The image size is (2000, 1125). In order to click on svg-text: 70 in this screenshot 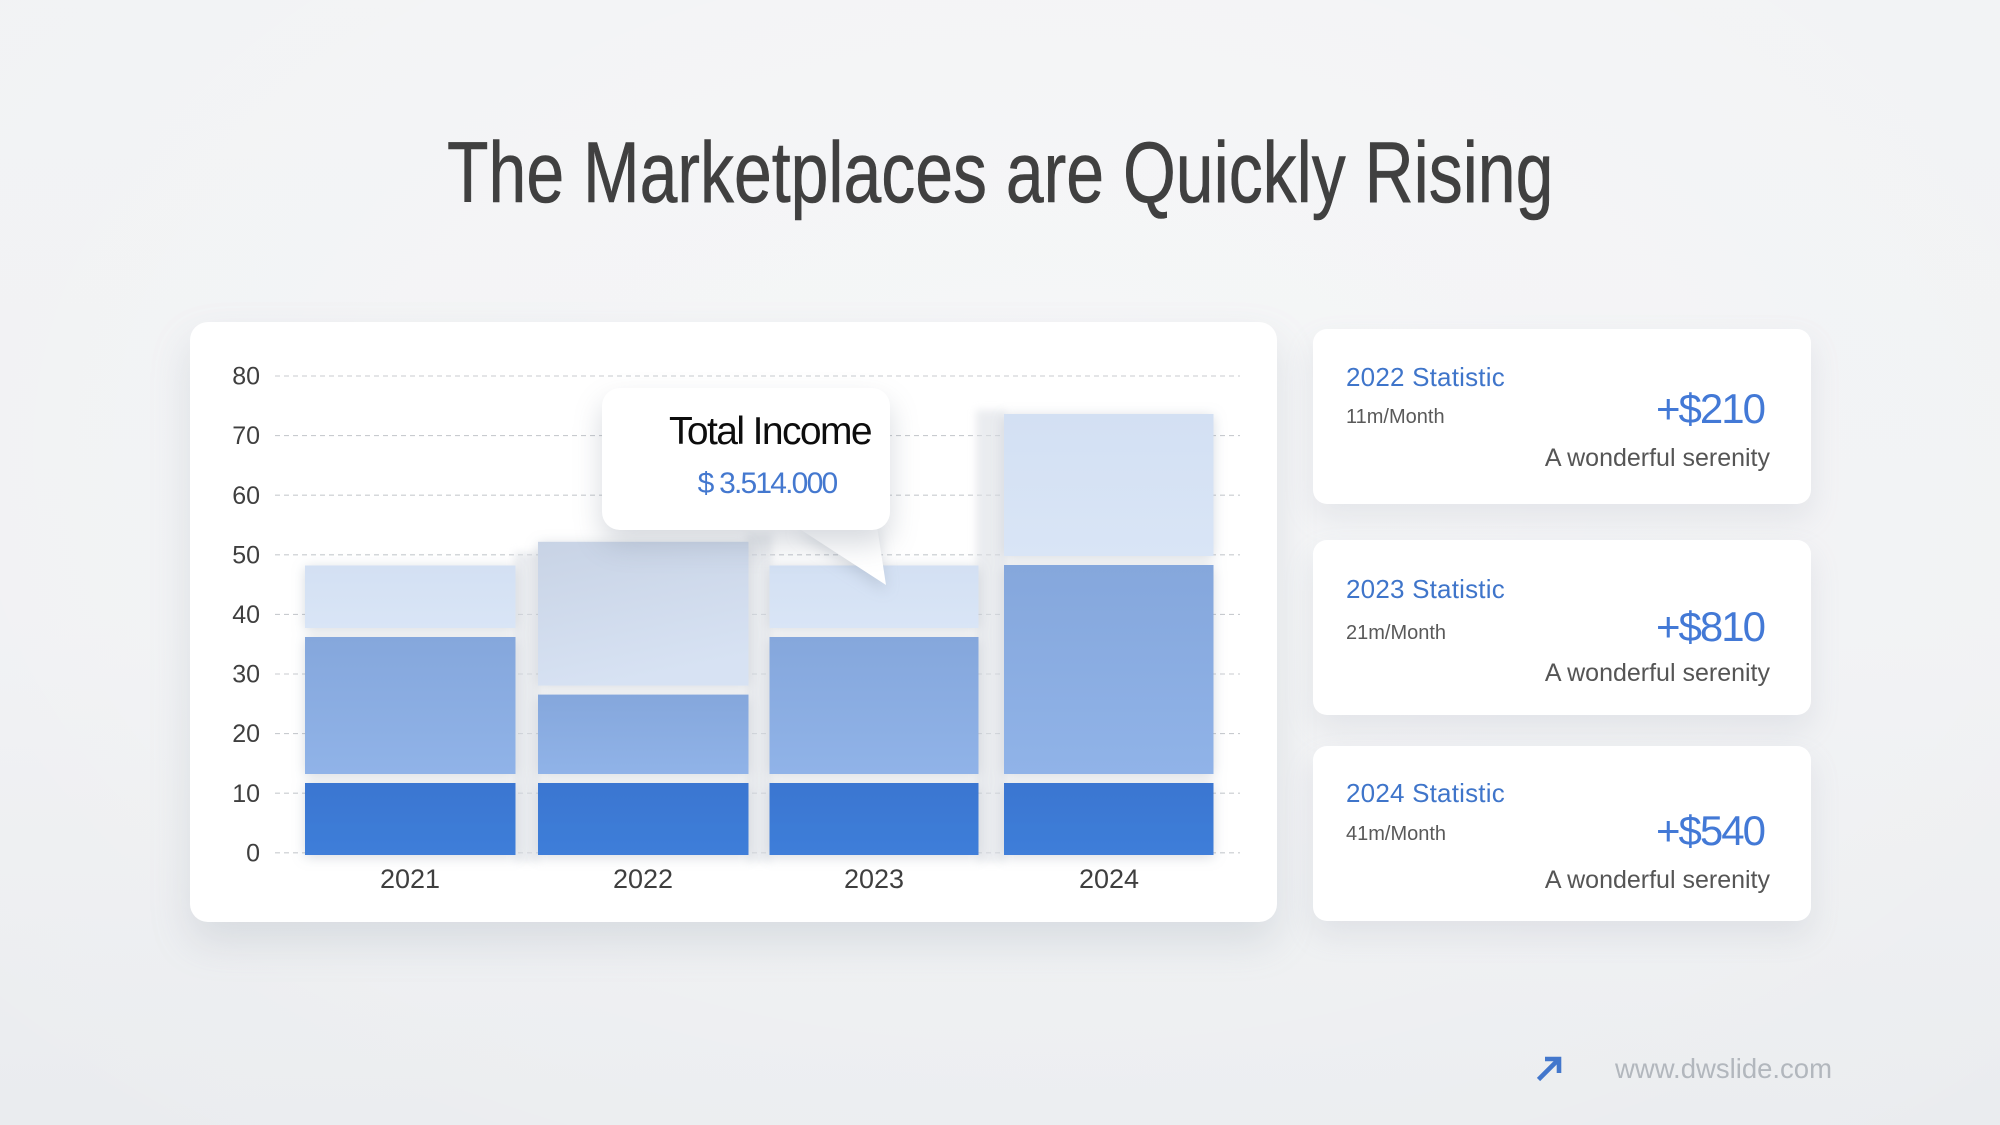, I will do `click(246, 436)`.